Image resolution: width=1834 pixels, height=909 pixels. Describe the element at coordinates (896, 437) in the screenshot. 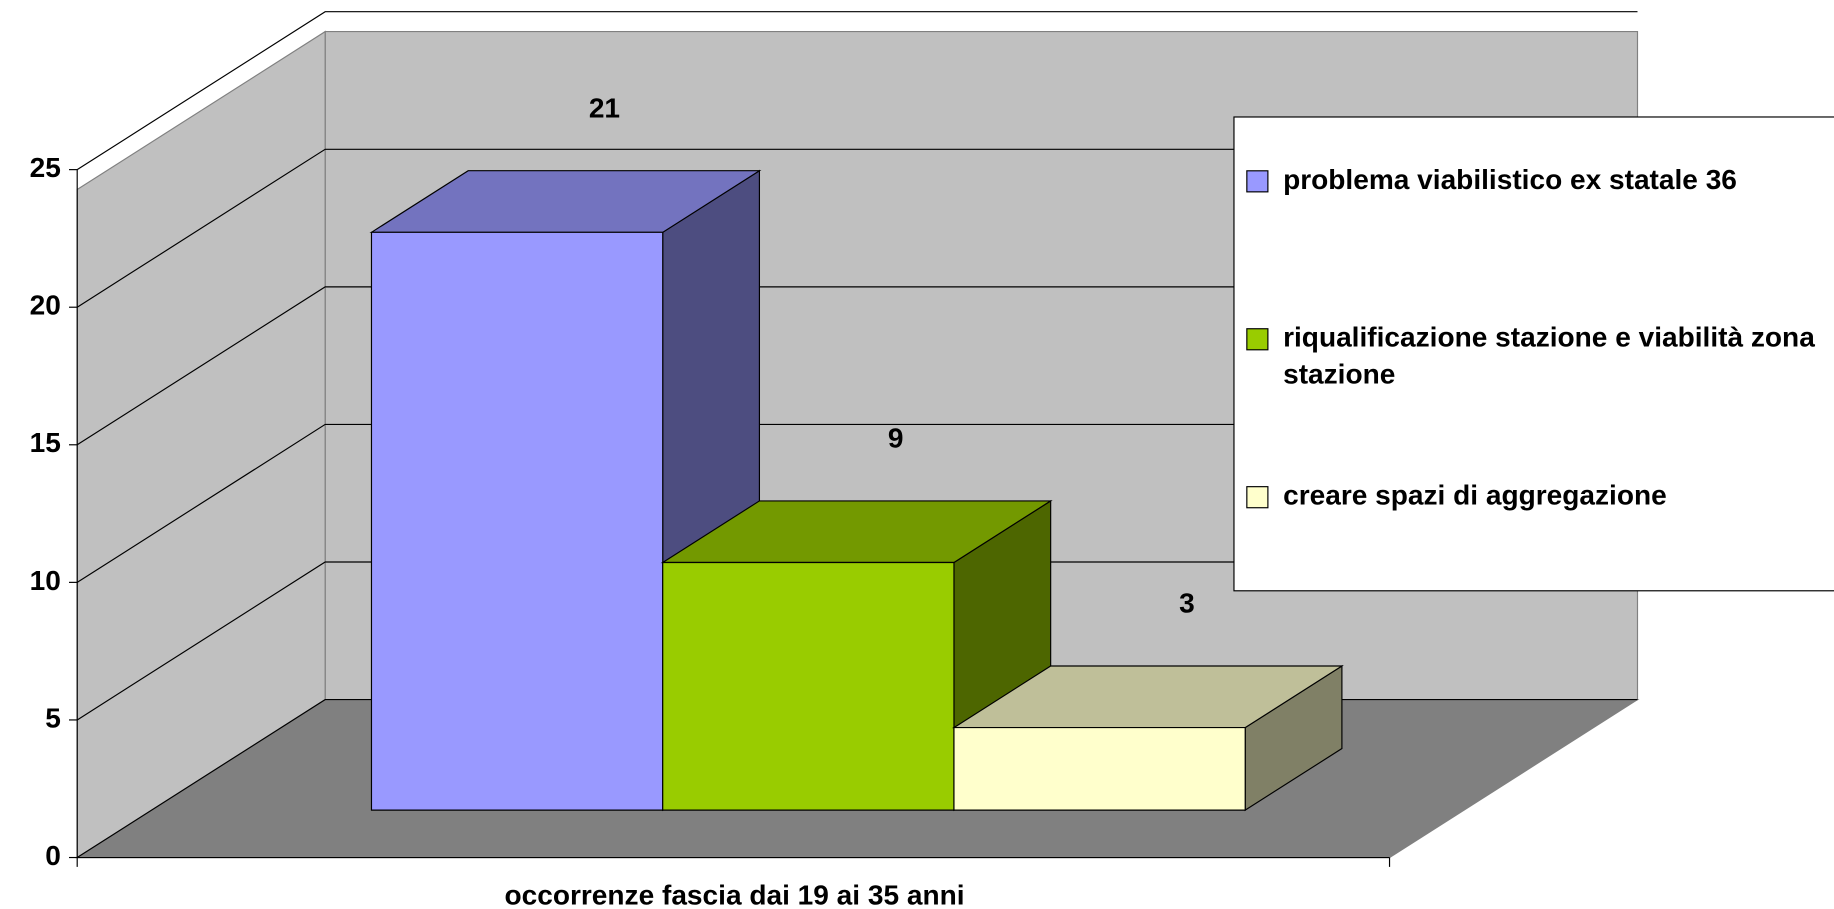

I see `data-label: 9` at that location.